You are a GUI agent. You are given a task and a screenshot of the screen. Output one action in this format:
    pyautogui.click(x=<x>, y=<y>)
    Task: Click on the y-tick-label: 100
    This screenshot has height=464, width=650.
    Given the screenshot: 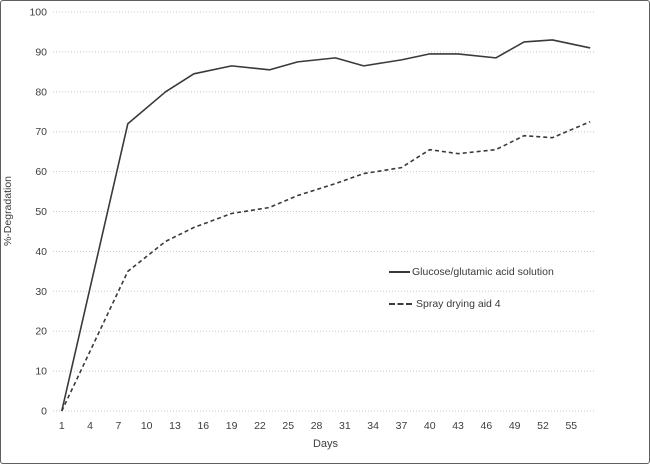 What is the action you would take?
    pyautogui.click(x=38, y=13)
    